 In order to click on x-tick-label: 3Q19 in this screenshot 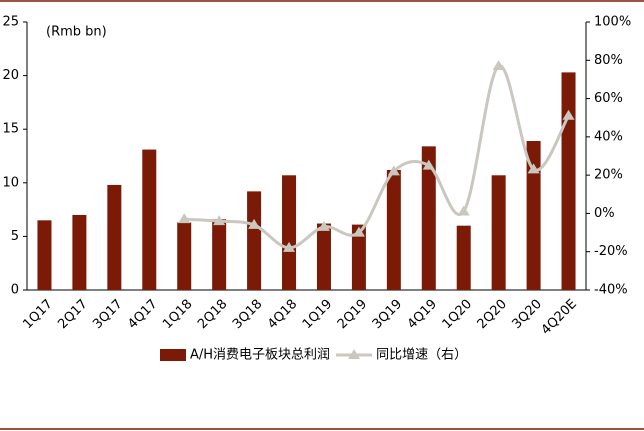, I will do `click(387, 314)`.